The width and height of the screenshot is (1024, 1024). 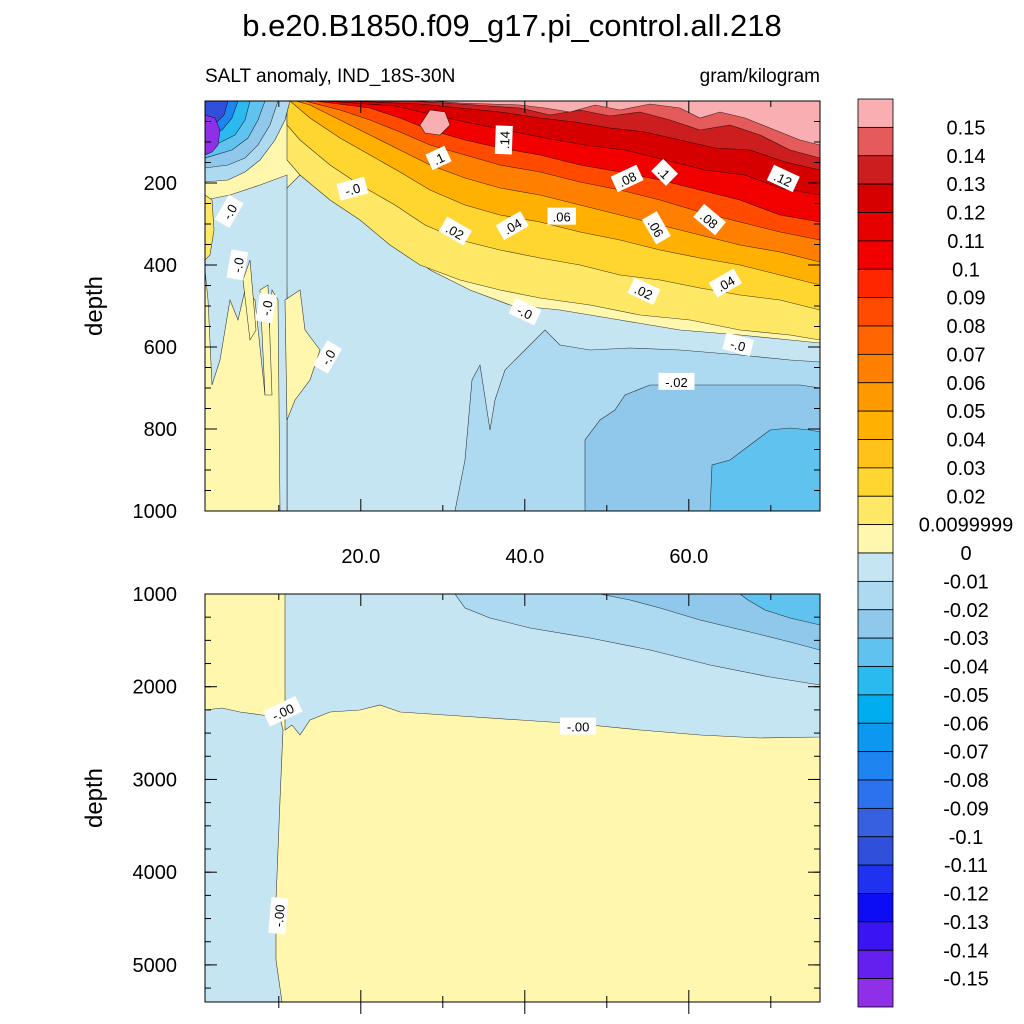 I want to click on lower-ytick-label: 2000, so click(x=155, y=688).